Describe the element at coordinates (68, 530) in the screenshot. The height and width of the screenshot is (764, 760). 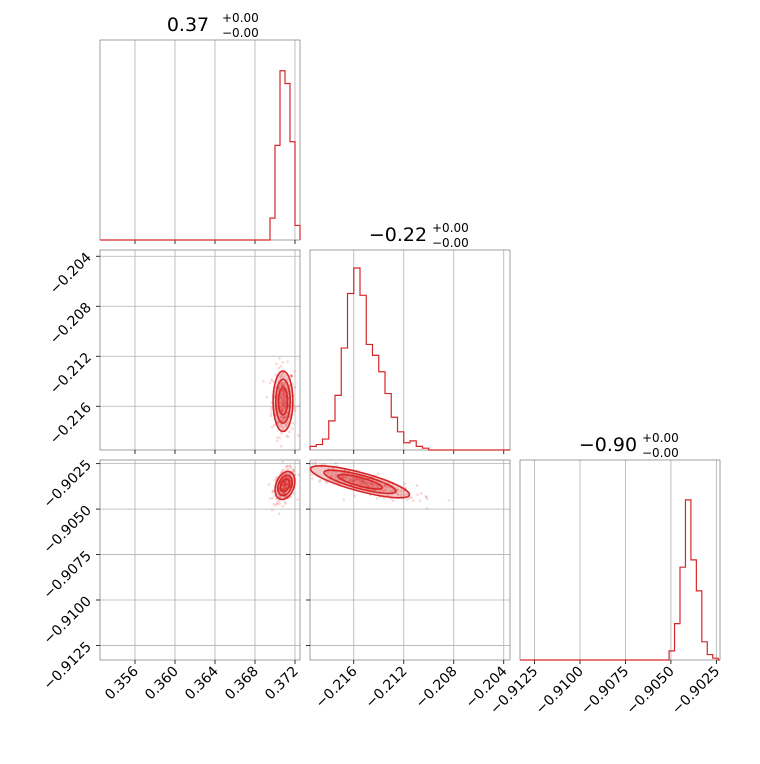
I see `y-tick-label: −0.9050` at that location.